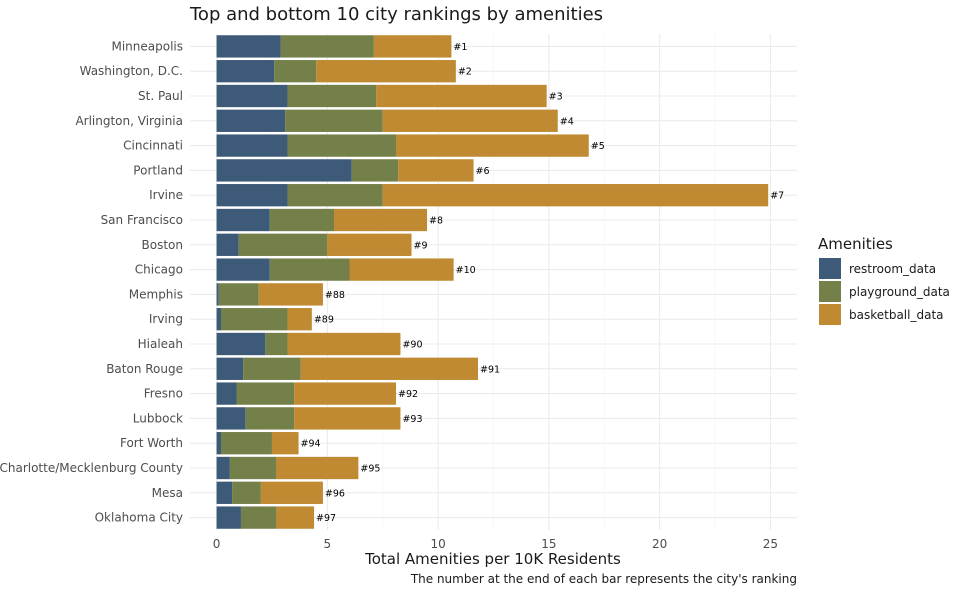 The width and height of the screenshot is (960, 593). Describe the element at coordinates (158, 170) in the screenshot. I see `y-axis-category-label: Portland` at that location.